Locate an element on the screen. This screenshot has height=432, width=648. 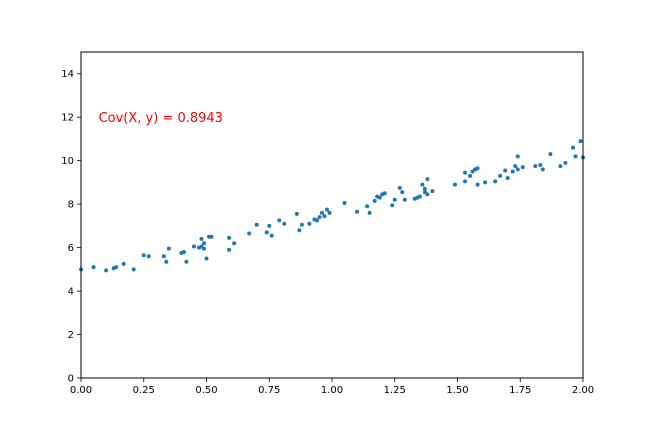
x-tick-label: 0.75 is located at coordinates (269, 390).